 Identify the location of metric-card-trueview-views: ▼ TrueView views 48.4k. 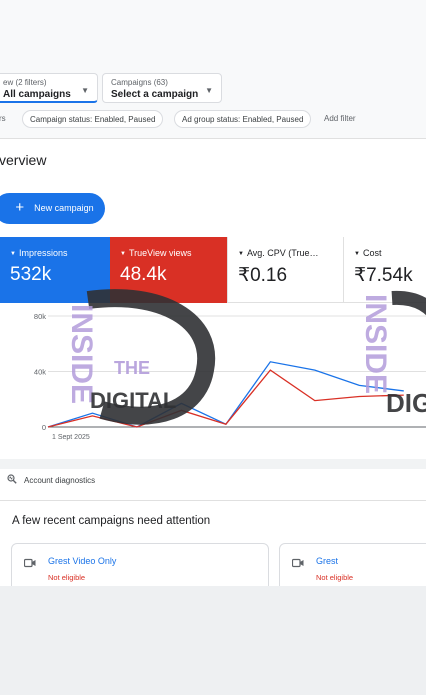
(168, 270).